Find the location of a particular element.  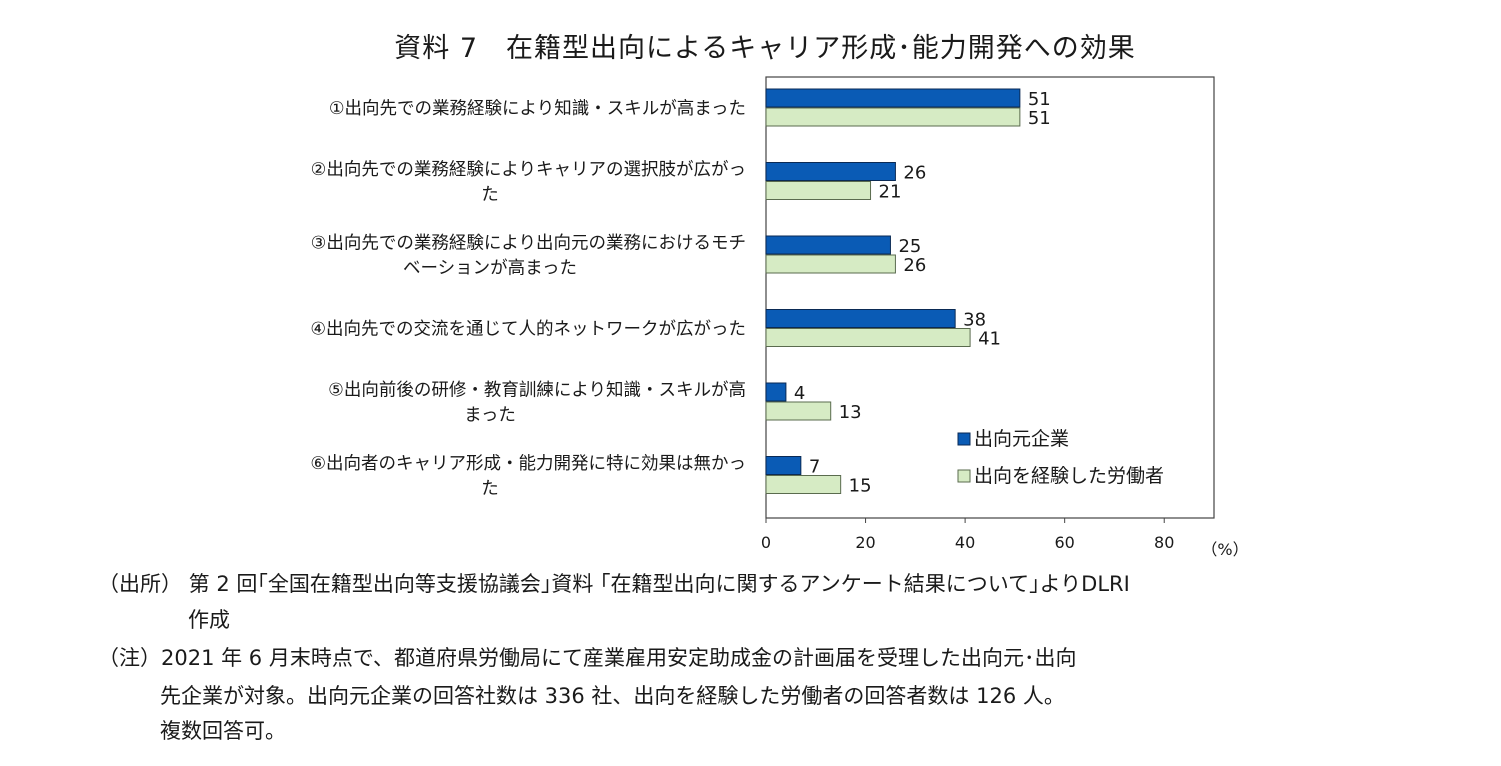

value-label-worker-1: 51 is located at coordinates (1039, 118).